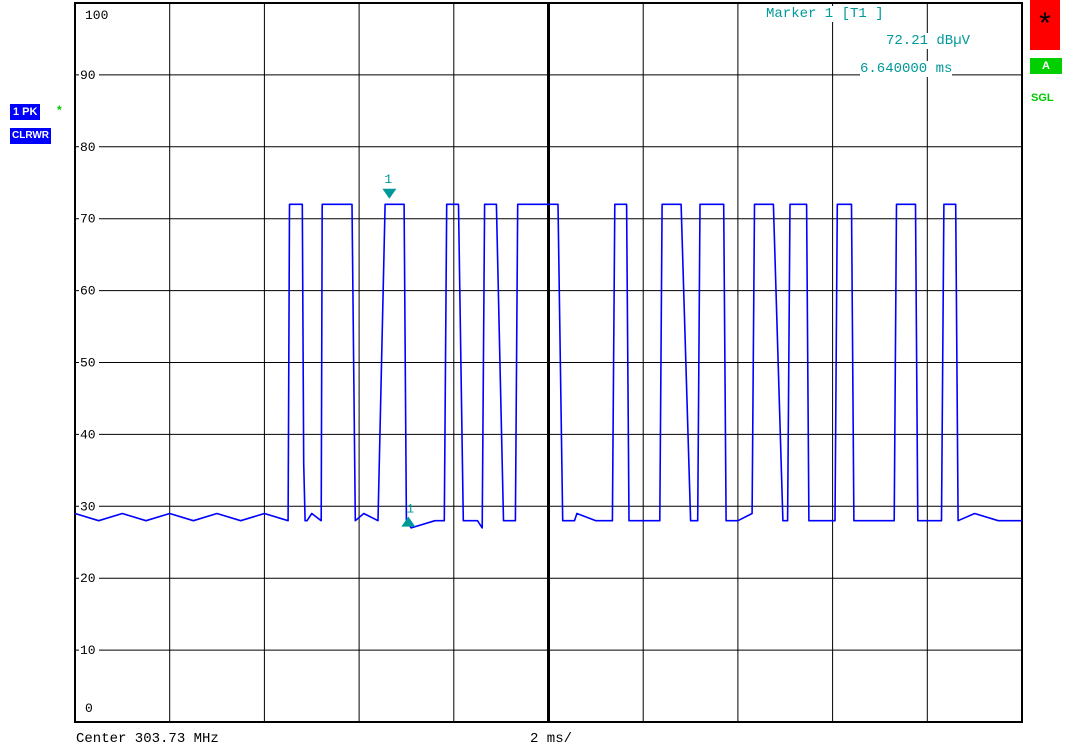 Image resolution: width=1069 pixels, height=755 pixels. Describe the element at coordinates (928, 41) in the screenshot. I see `marker-info-level: 72.21 dBµV` at that location.